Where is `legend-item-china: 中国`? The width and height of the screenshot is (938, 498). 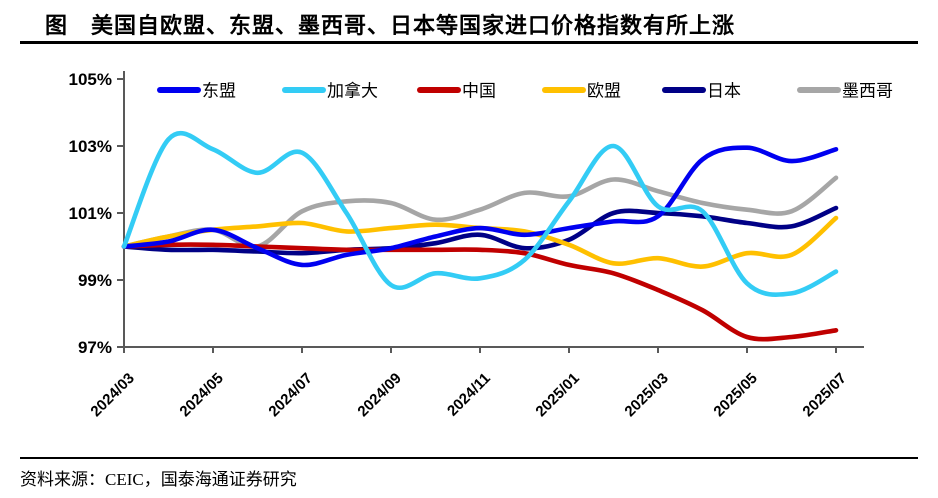
legend-item-china: 中国 is located at coordinates (456, 91).